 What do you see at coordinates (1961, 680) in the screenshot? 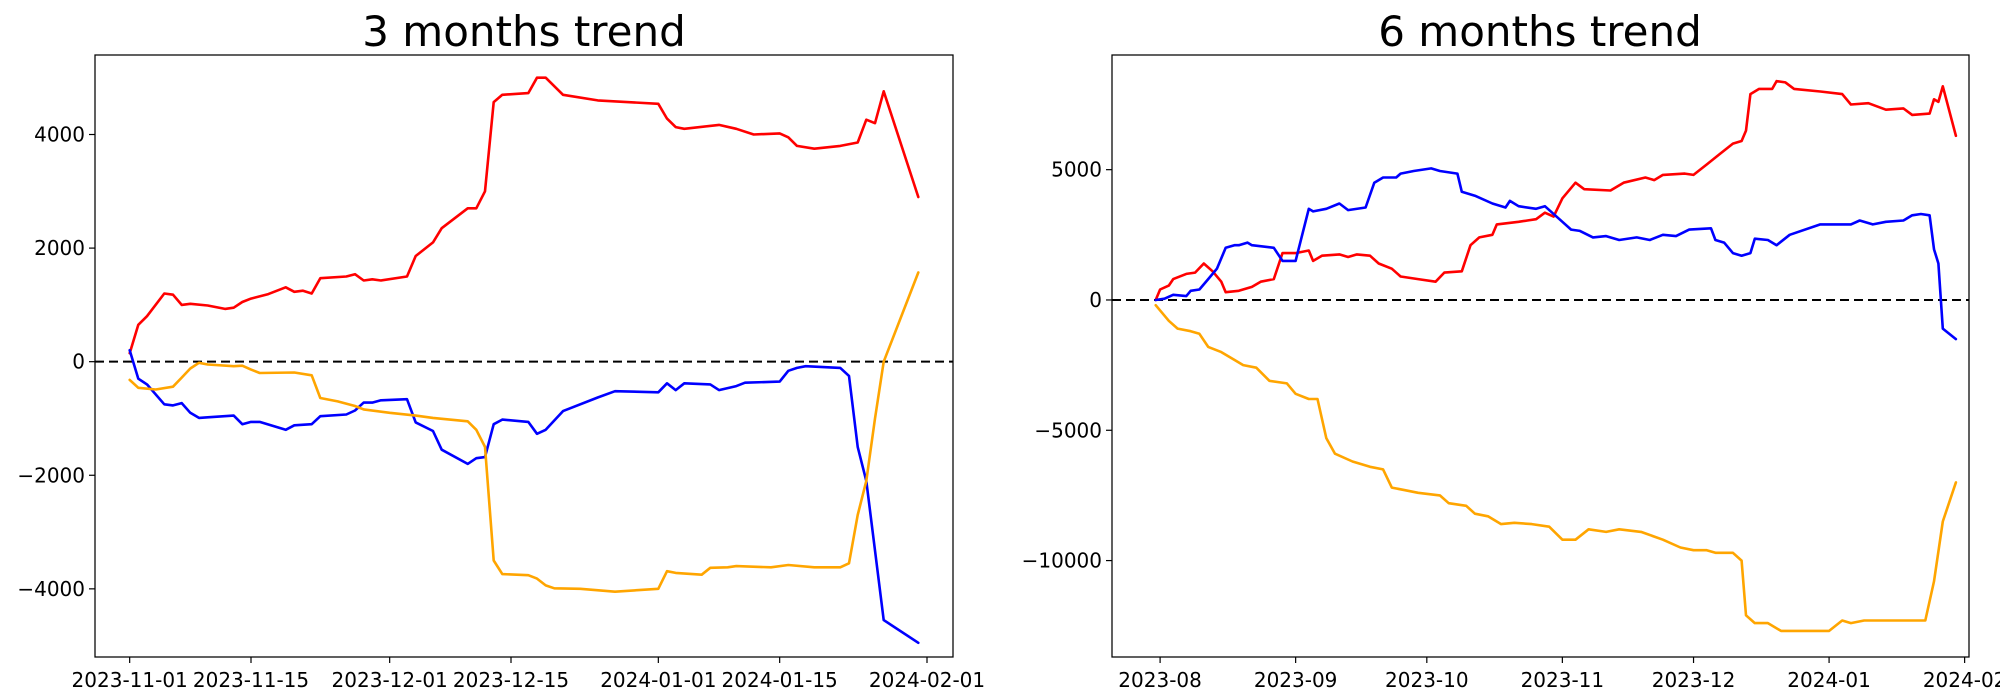
I see `x-tick-label: 2024-02` at bounding box center [1961, 680].